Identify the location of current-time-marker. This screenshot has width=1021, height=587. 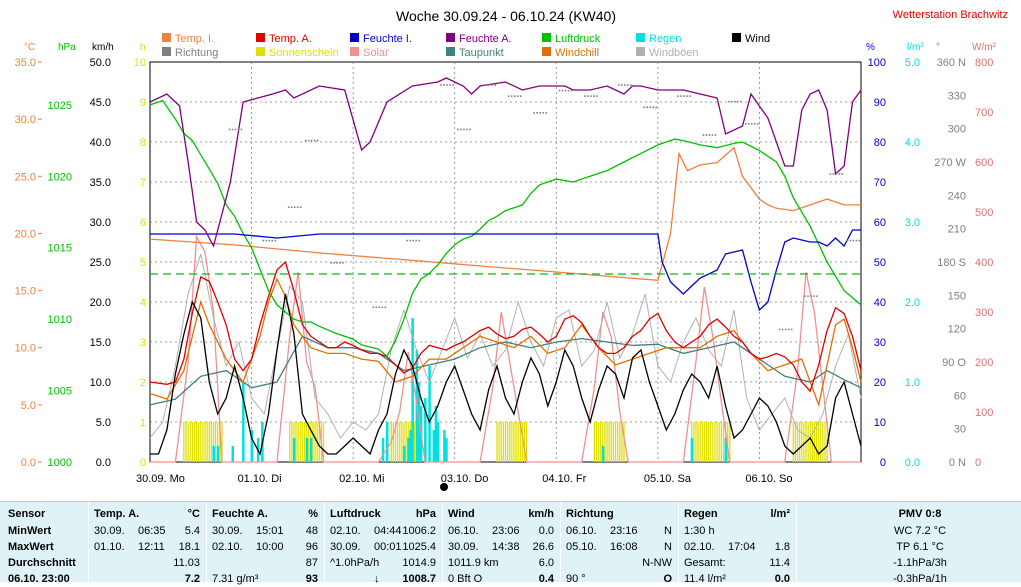
(444, 487).